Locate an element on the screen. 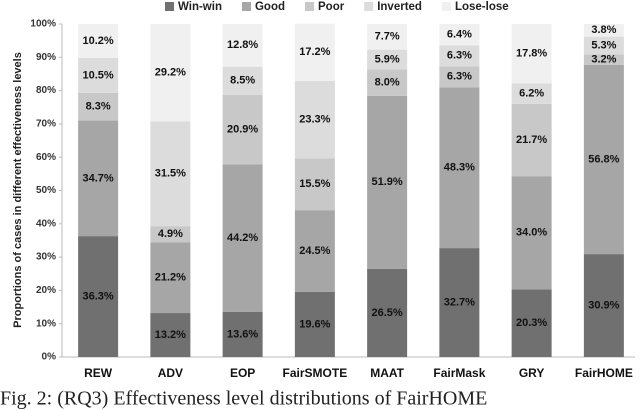  y-tick-label: 70% is located at coordinates (46, 124).